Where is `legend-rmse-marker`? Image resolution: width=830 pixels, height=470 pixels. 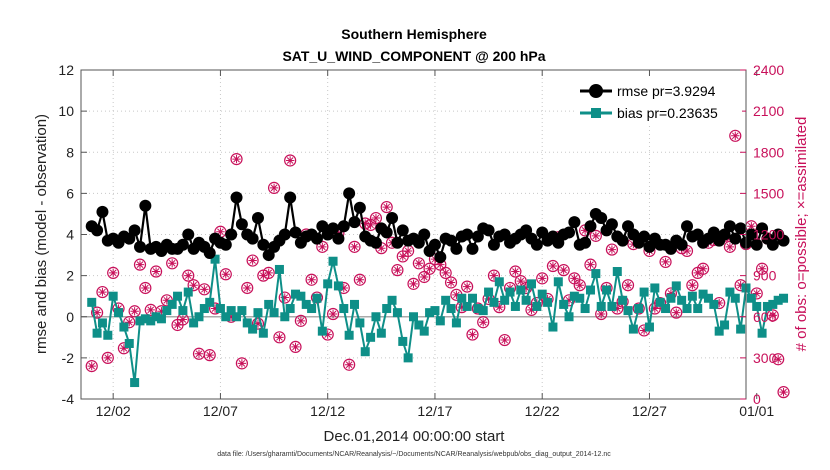 legend-rmse-marker is located at coordinates (596, 91).